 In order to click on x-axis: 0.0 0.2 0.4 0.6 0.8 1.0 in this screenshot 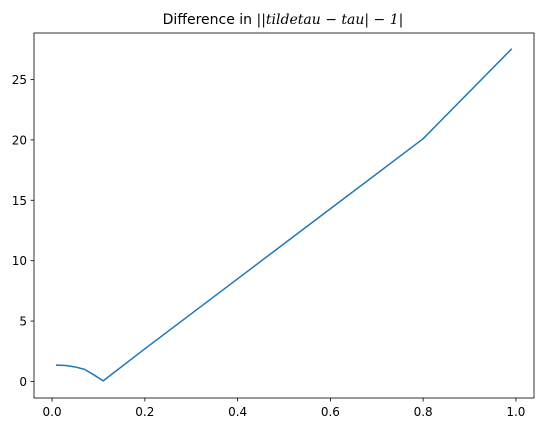, I will do `click(284, 408)`.